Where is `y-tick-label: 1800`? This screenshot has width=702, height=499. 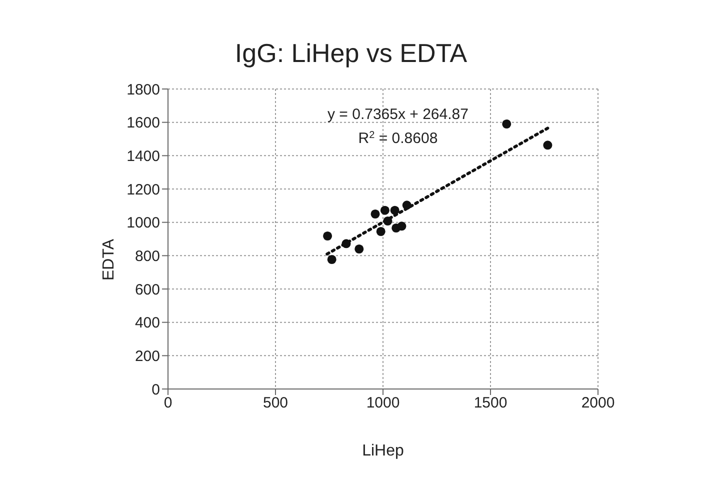
y-tick-label: 1800 is located at coordinates (143, 89).